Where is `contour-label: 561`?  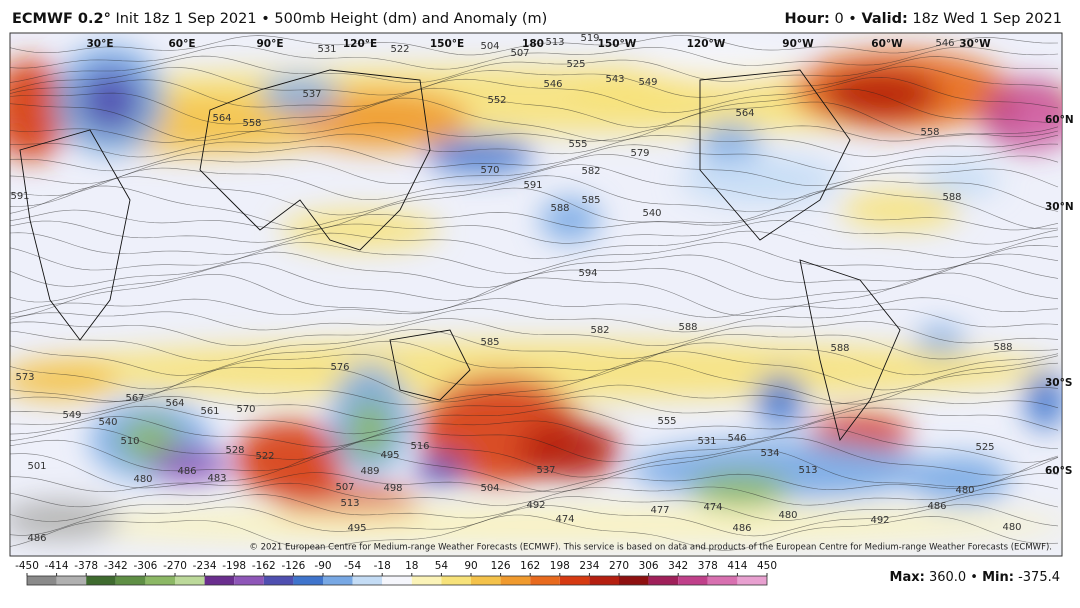
contour-label: 561 is located at coordinates (209, 411).